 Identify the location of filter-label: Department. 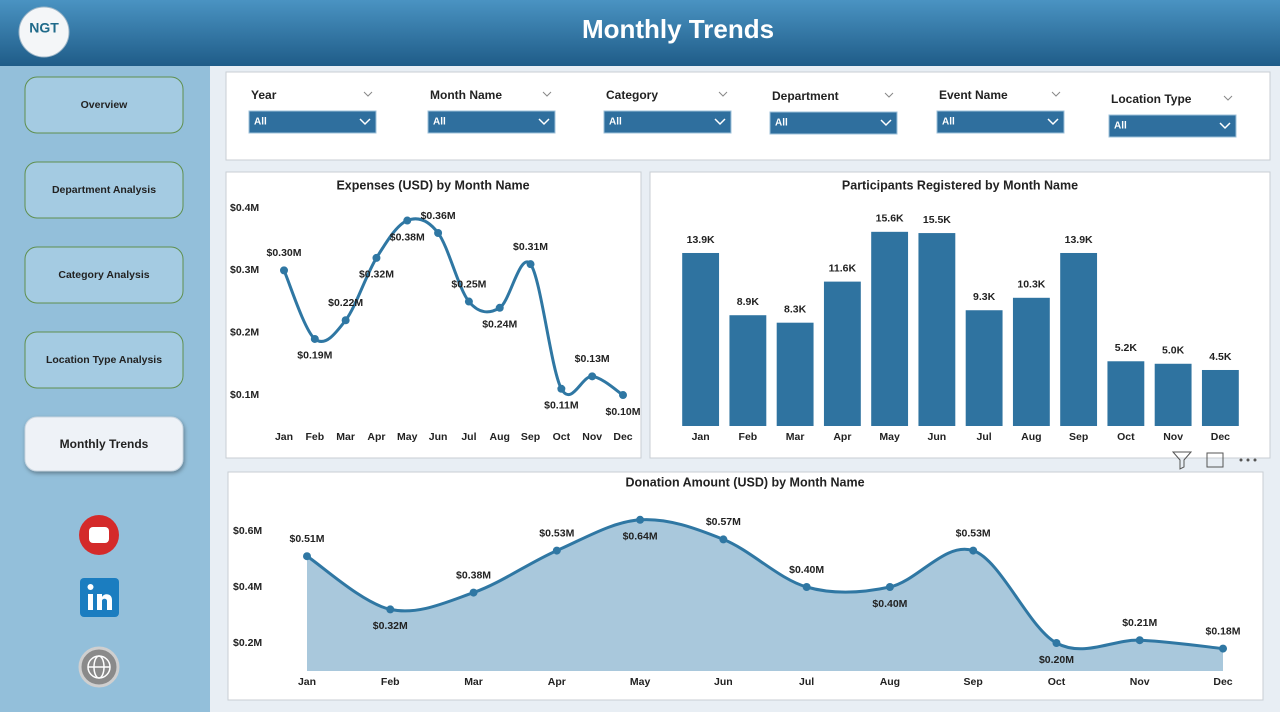
(805, 96).